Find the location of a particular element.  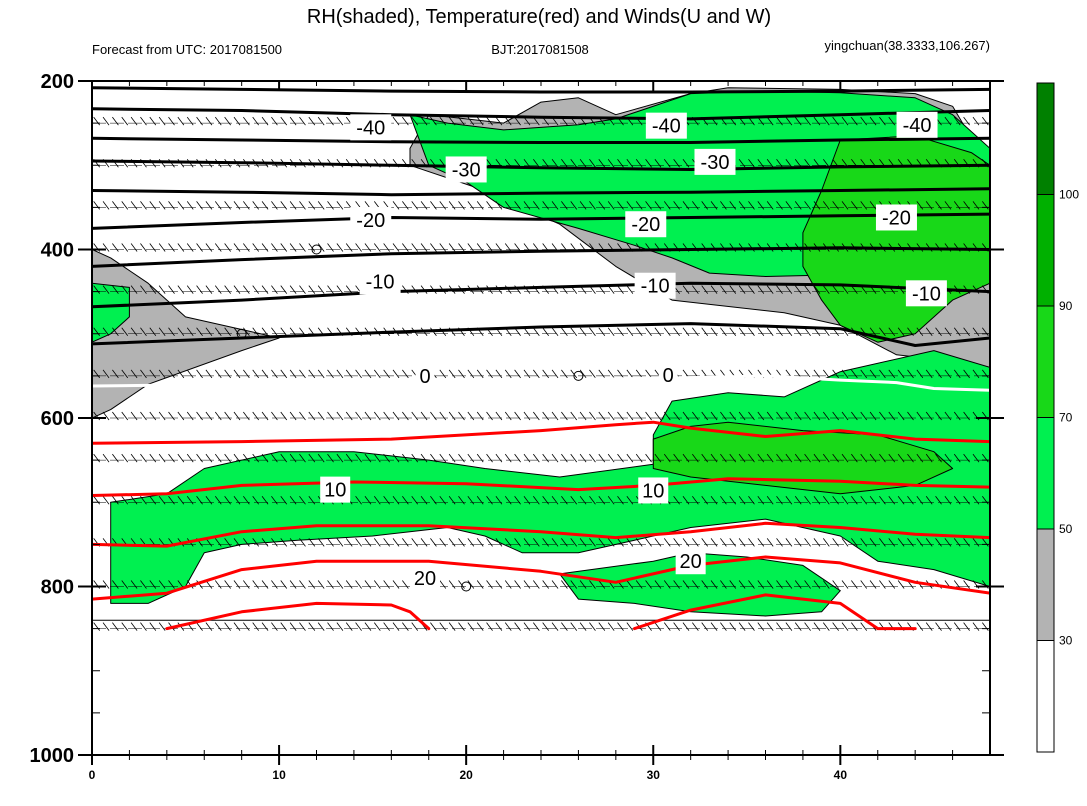

contour-label: -20 is located at coordinates (645, 225).